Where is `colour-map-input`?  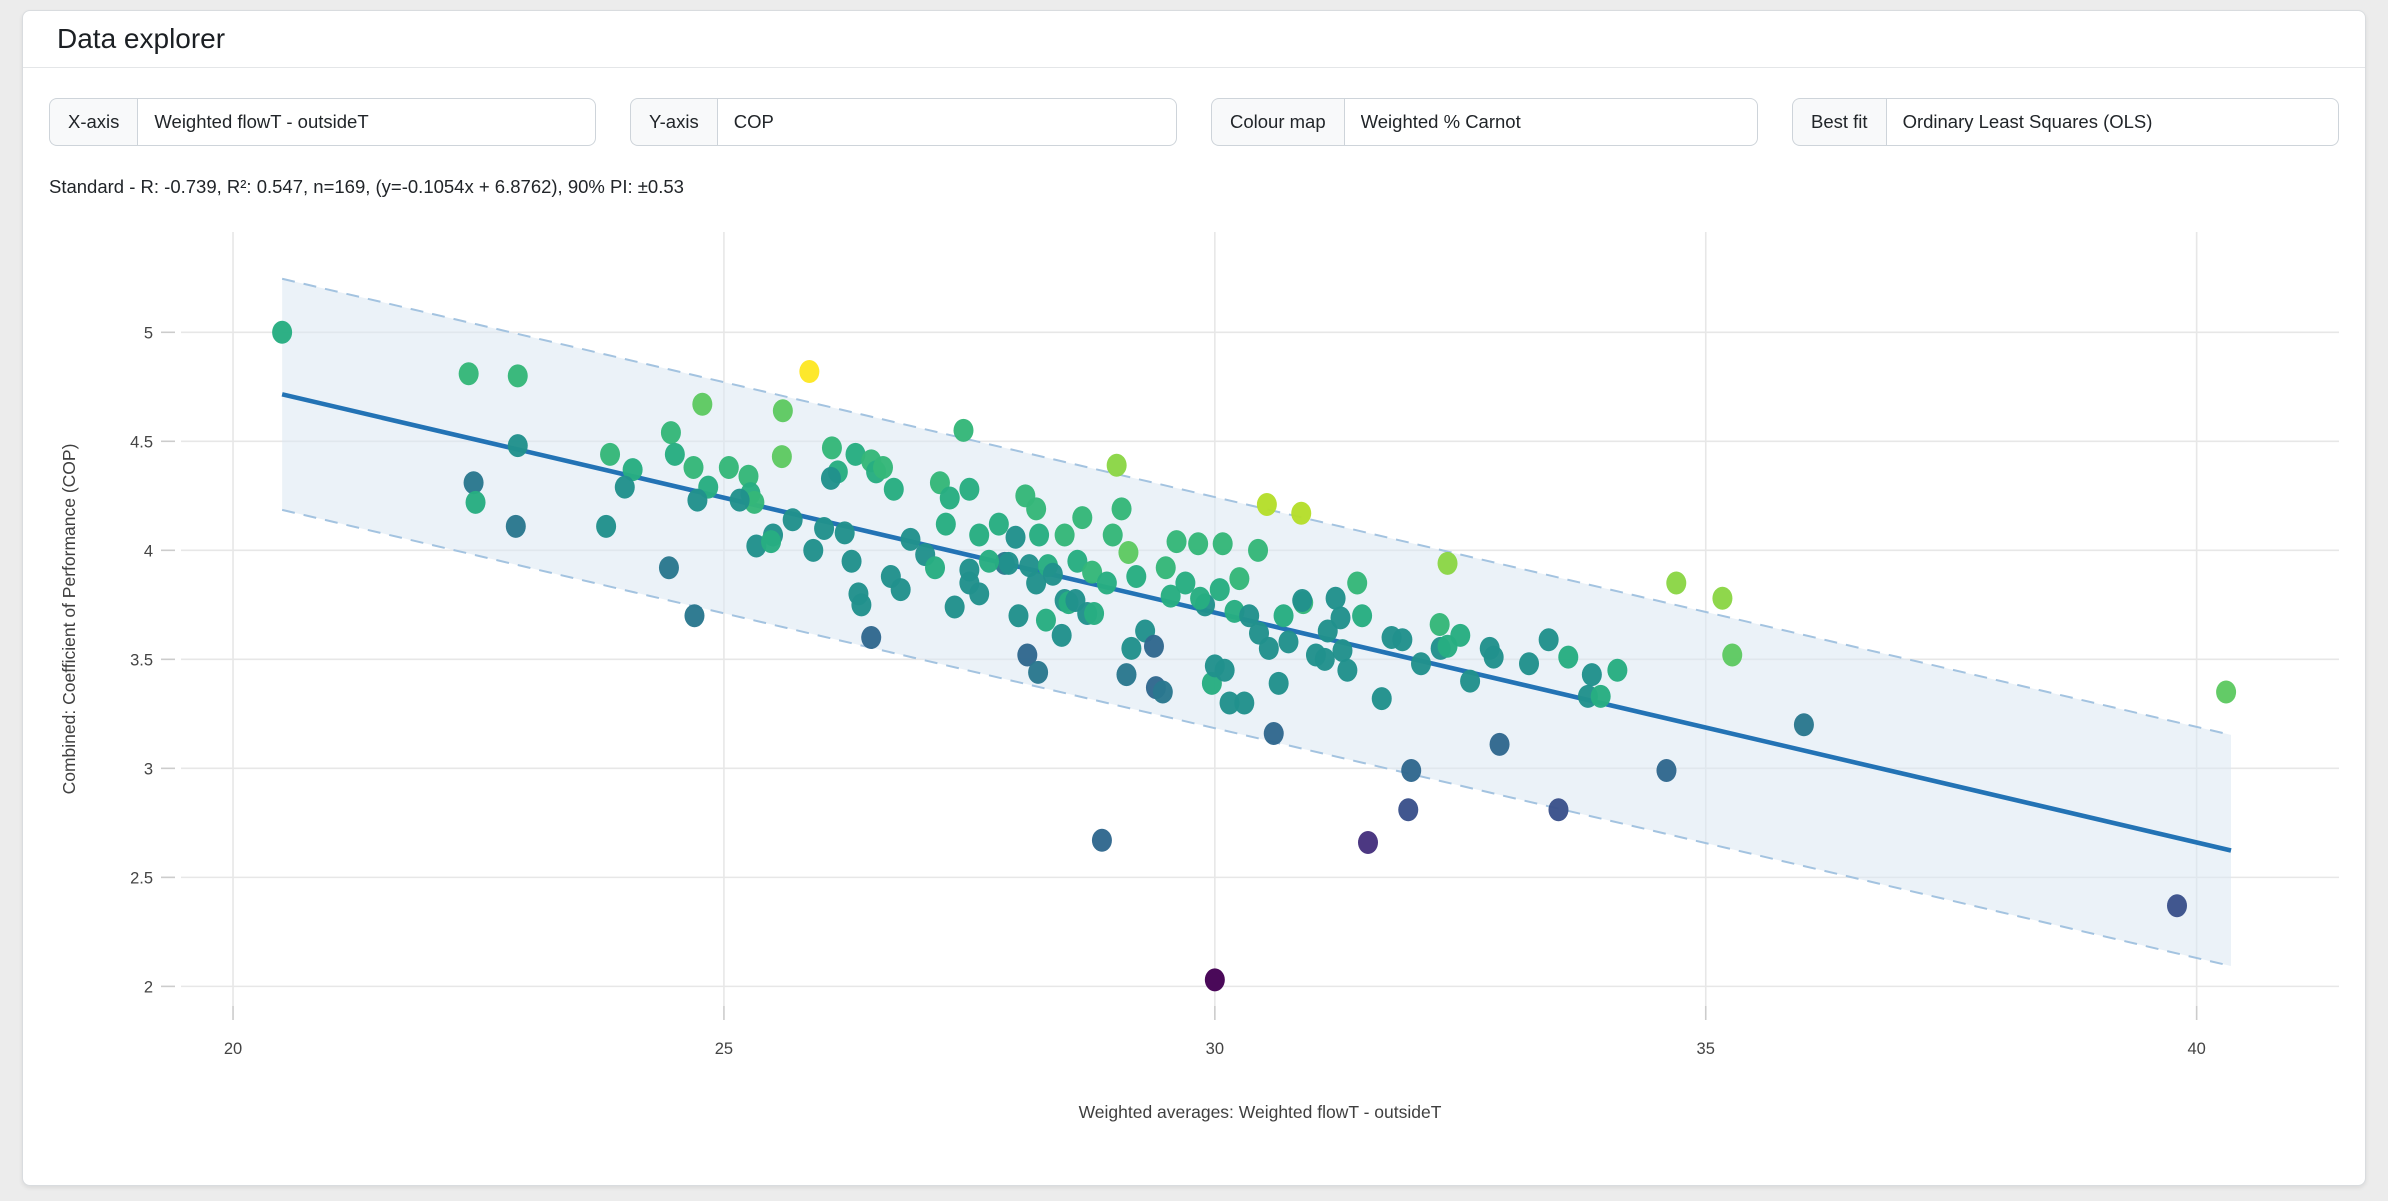 colour-map-input is located at coordinates (1550, 122).